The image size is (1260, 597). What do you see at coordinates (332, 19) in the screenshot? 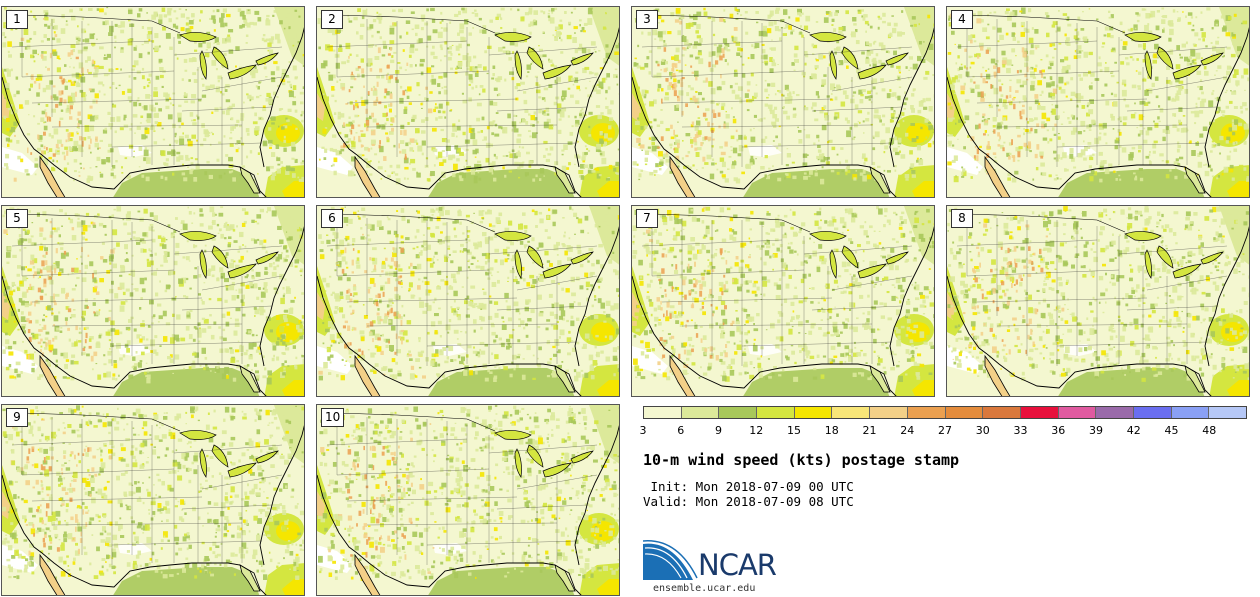
I see `member-number-label: 2` at bounding box center [332, 19].